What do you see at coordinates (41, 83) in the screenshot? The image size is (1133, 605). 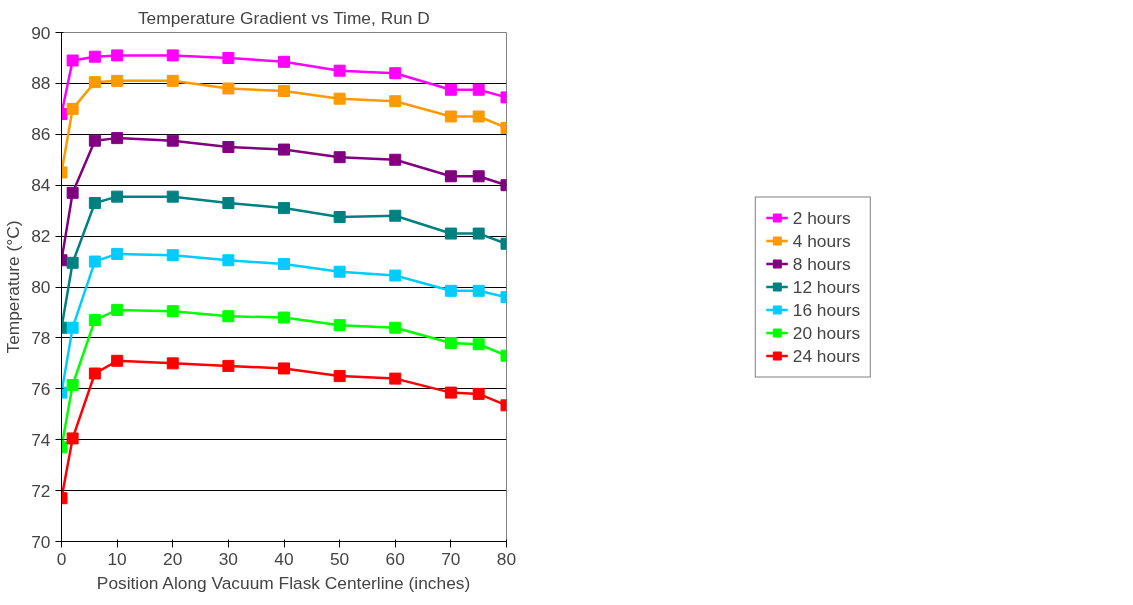 I see `y-tick-label: 88` at bounding box center [41, 83].